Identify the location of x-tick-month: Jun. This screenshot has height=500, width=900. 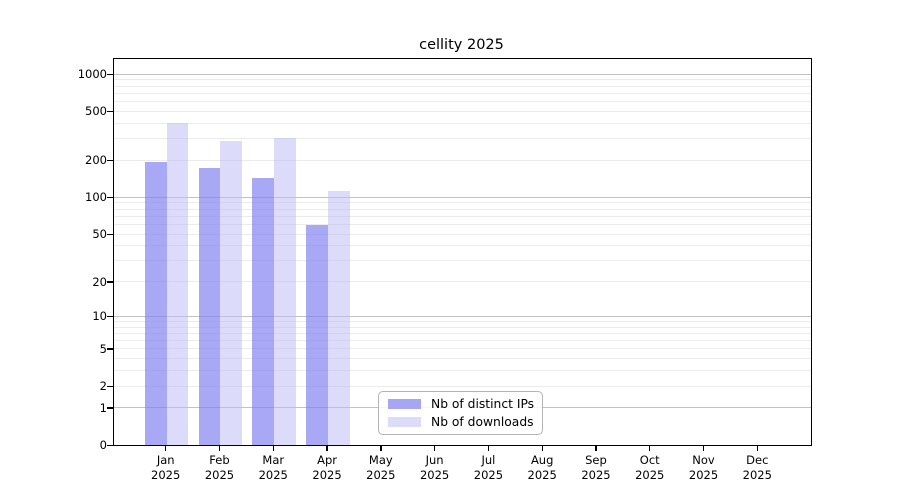
(434, 460).